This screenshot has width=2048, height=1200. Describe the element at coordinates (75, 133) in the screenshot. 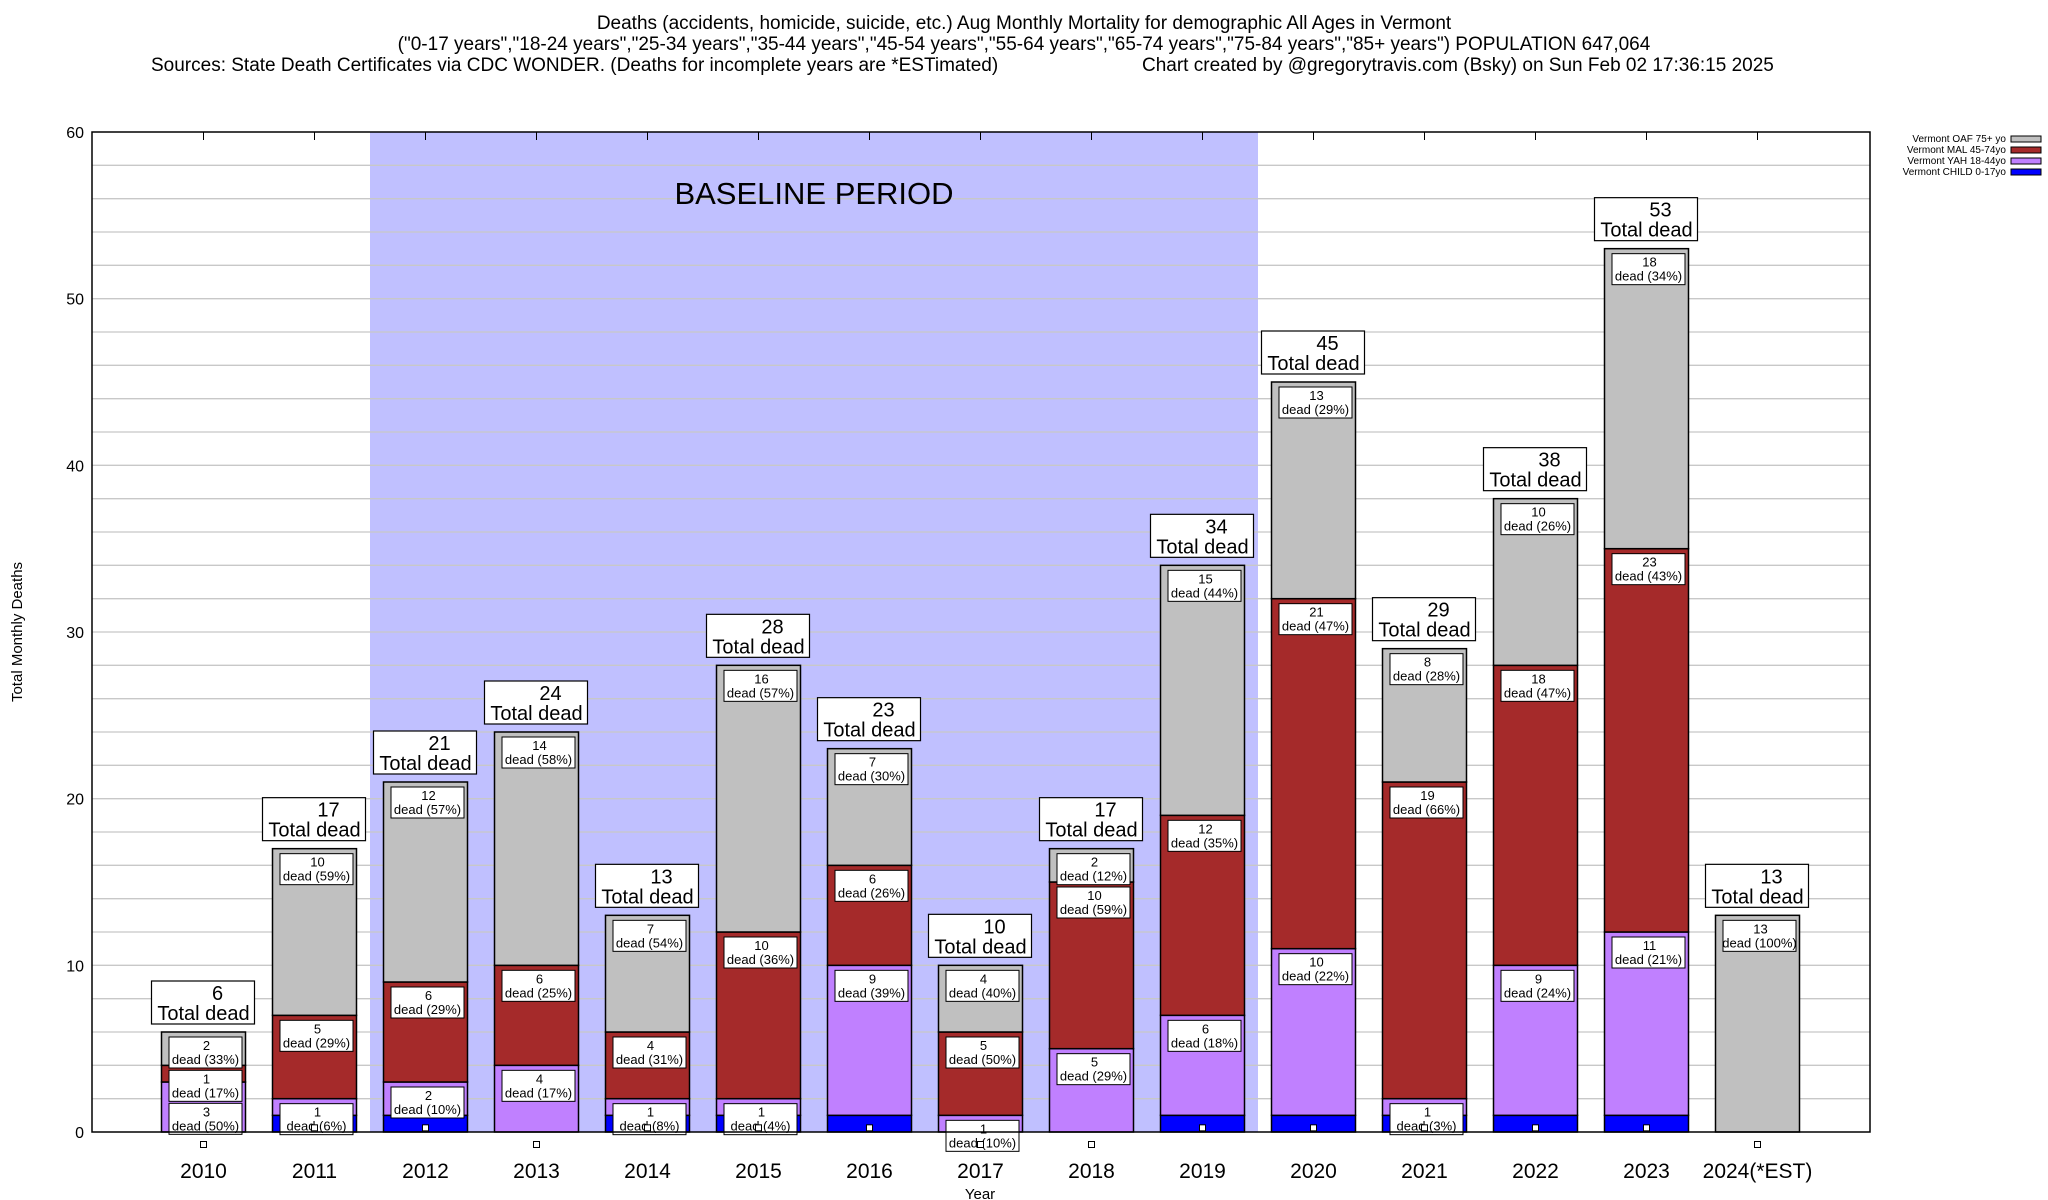

I see `y-tick-label: 60` at that location.